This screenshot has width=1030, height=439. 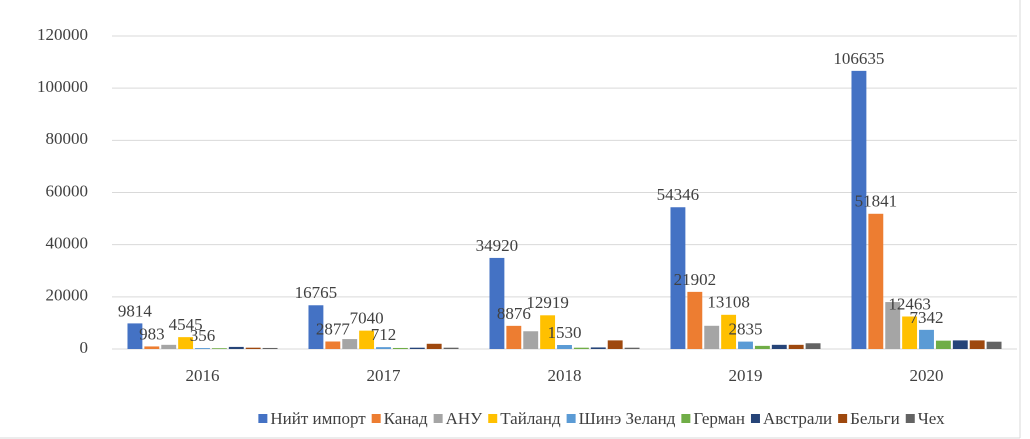 I want to click on x-tick-label: 2017, so click(x=384, y=375).